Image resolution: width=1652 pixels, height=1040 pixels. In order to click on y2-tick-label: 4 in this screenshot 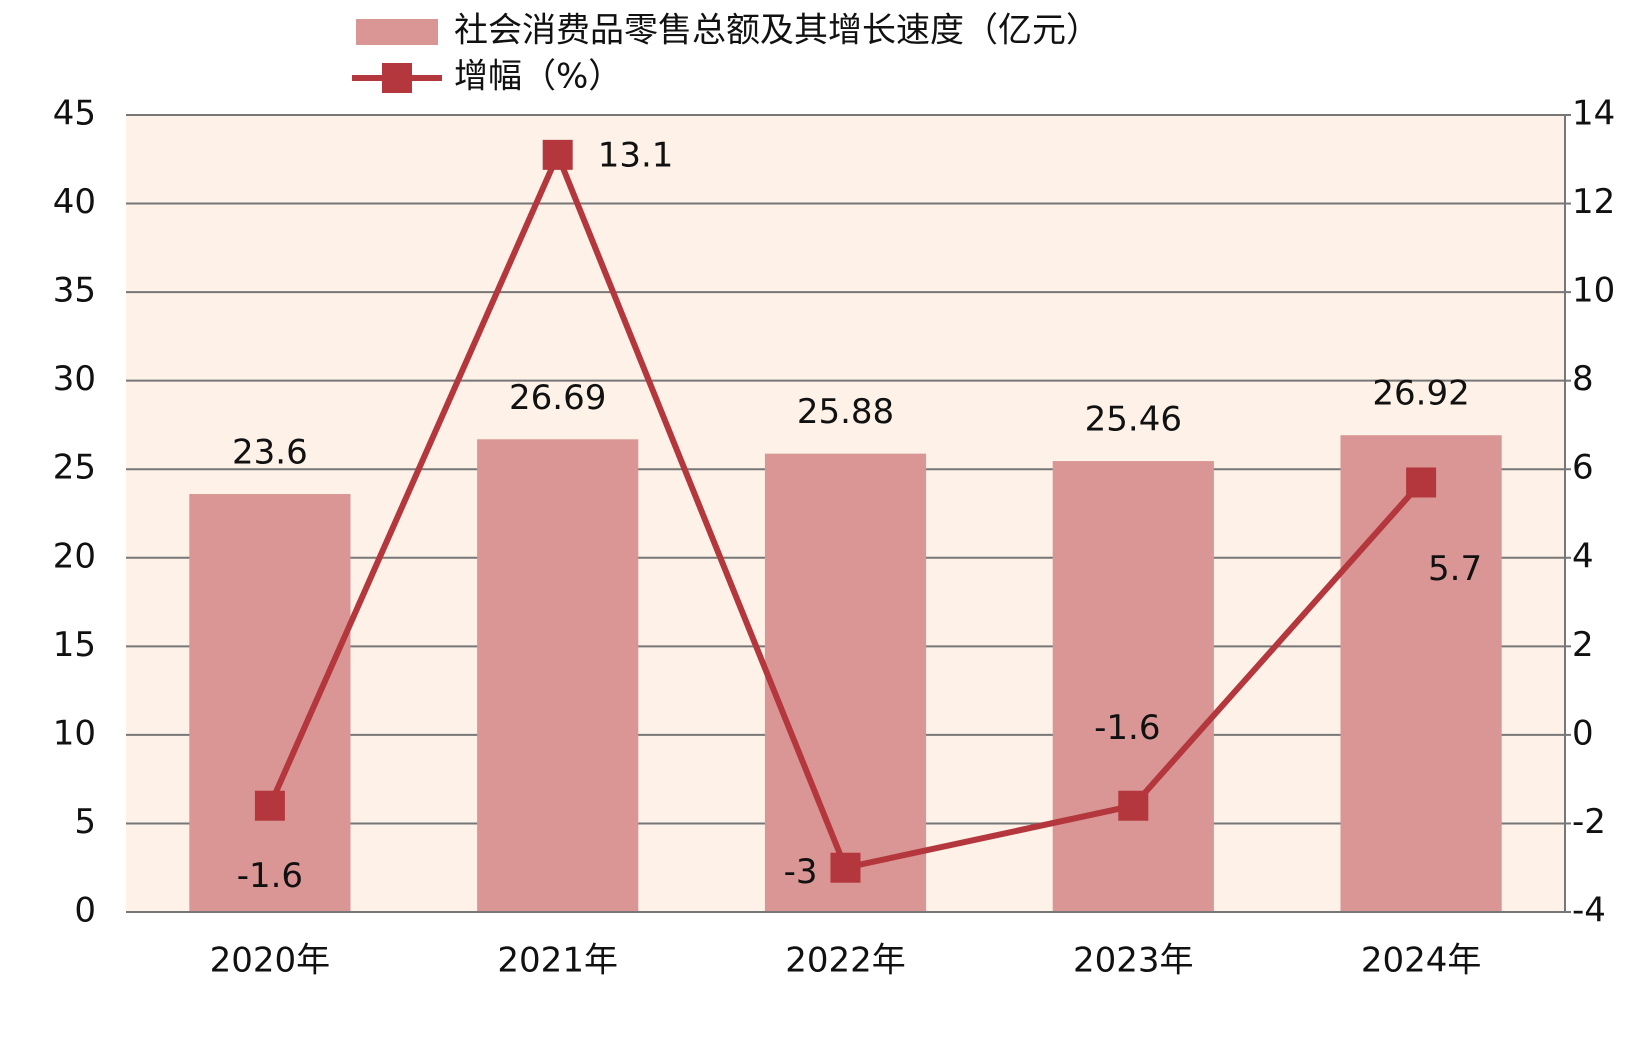, I will do `click(1583, 556)`.